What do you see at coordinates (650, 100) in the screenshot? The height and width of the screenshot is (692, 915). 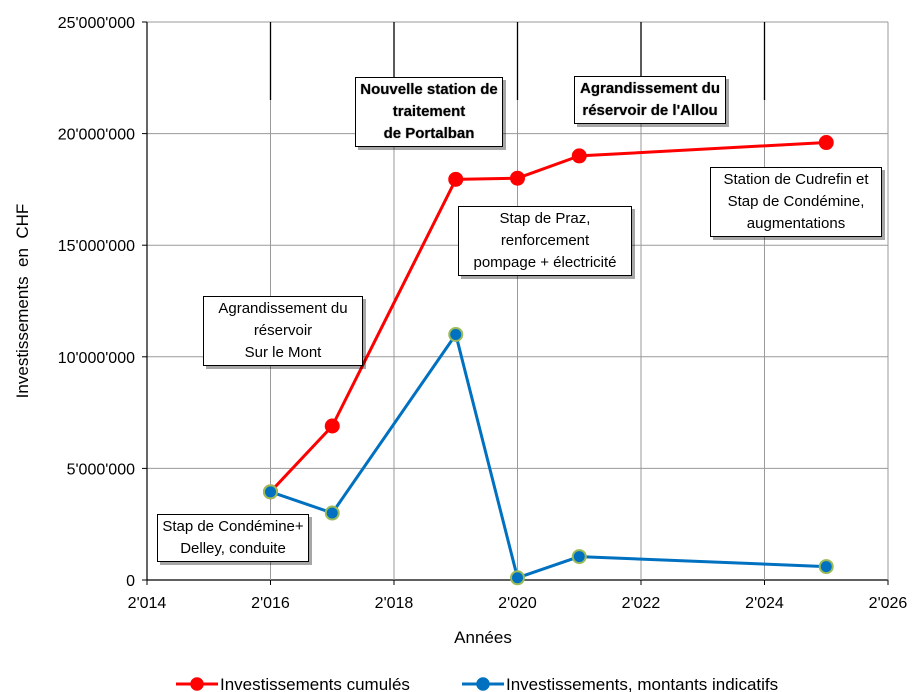 I see `annotation-allou: Agrandissement du réservoir de l'Allou` at bounding box center [650, 100].